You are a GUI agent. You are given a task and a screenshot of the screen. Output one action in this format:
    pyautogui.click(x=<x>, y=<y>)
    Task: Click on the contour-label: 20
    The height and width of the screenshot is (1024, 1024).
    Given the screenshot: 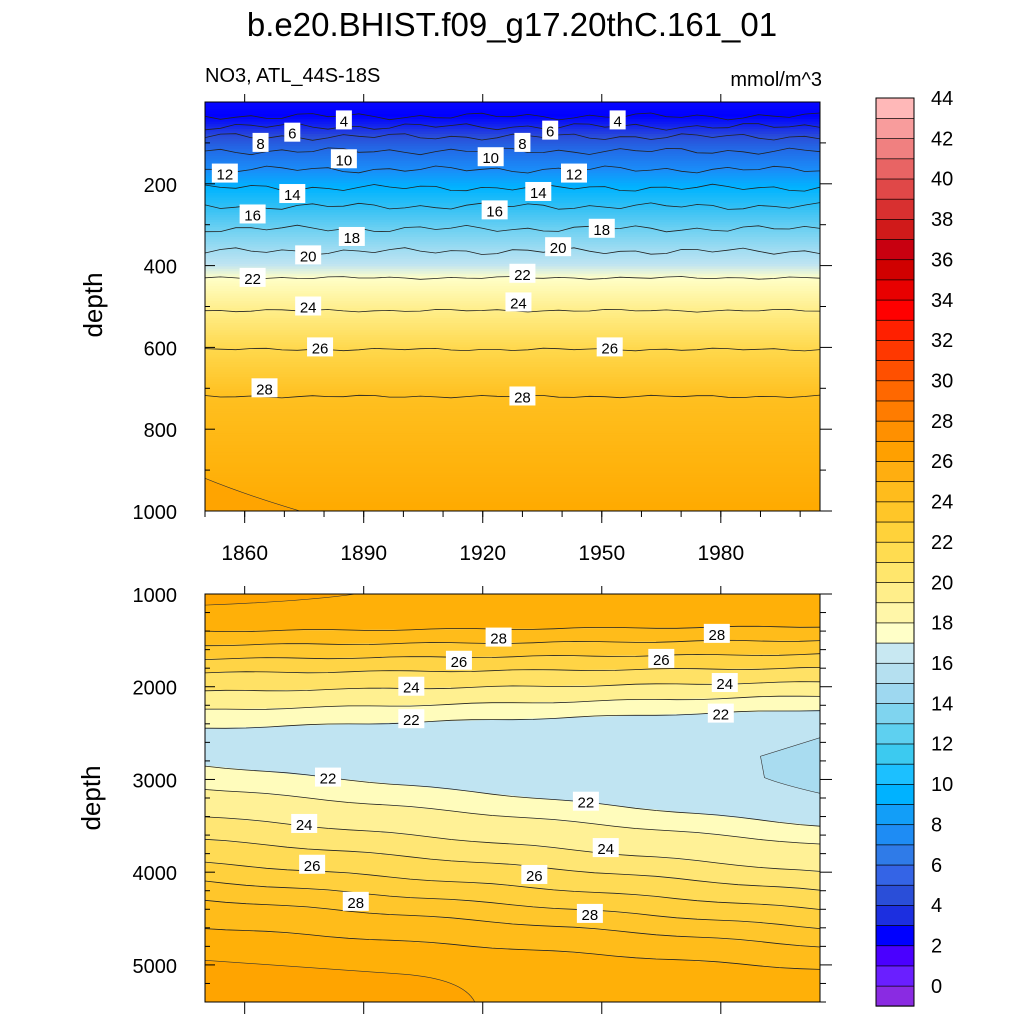 What is the action you would take?
    pyautogui.click(x=308, y=256)
    